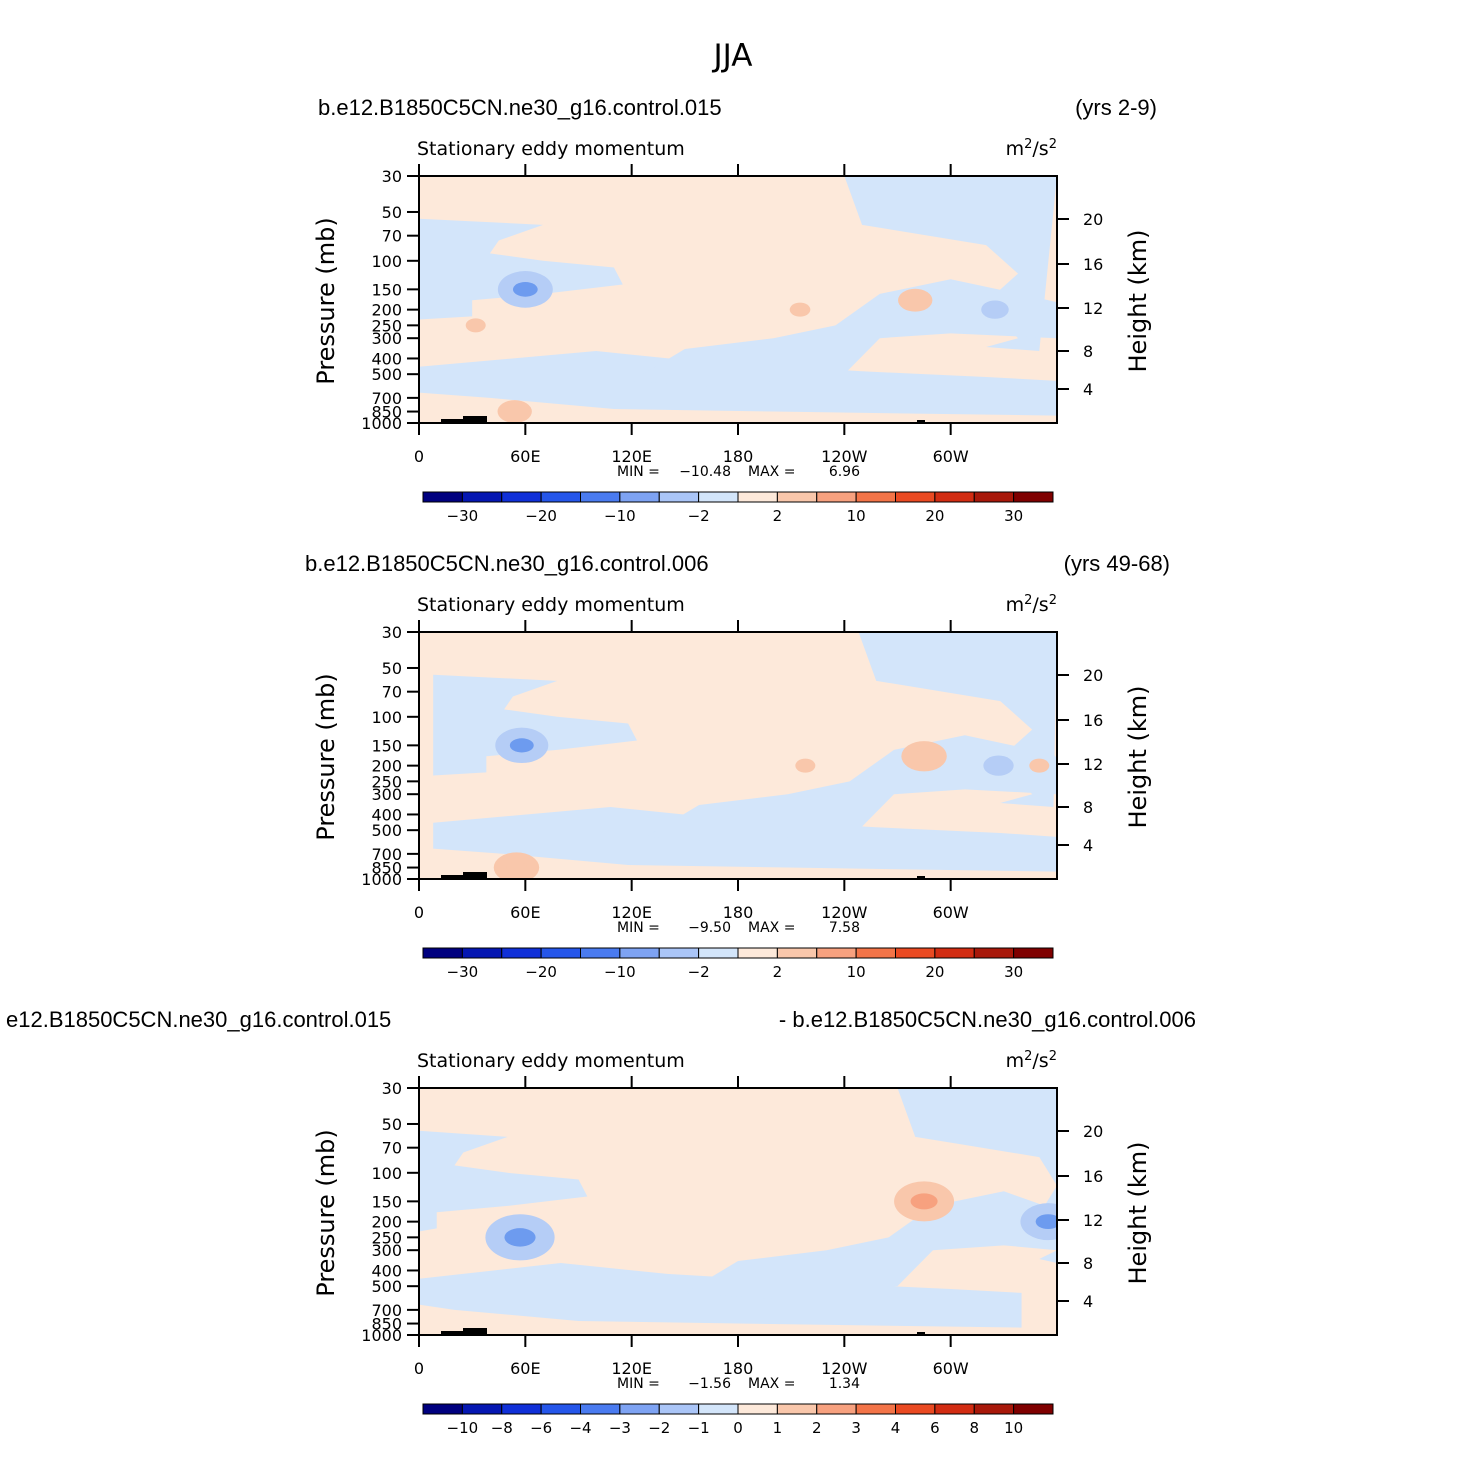 Image resolution: width=1467 pixels, height=1463 pixels. What do you see at coordinates (198, 1019) in the screenshot?
I see `case-name-left: e12.B1850C5CN.ne30_g16.control.015` at bounding box center [198, 1019].